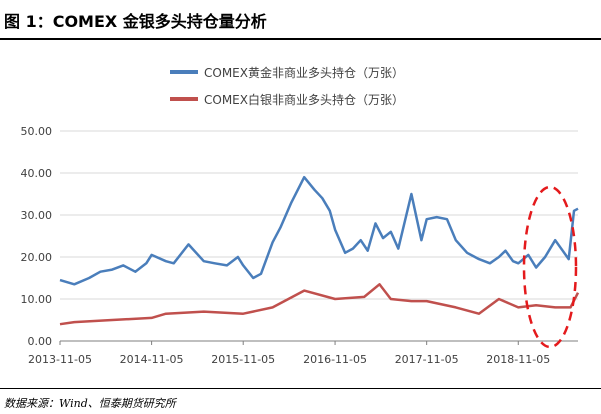 The image size is (601, 414). I want to click on y-tick-label: 0.00, so click(40, 341).